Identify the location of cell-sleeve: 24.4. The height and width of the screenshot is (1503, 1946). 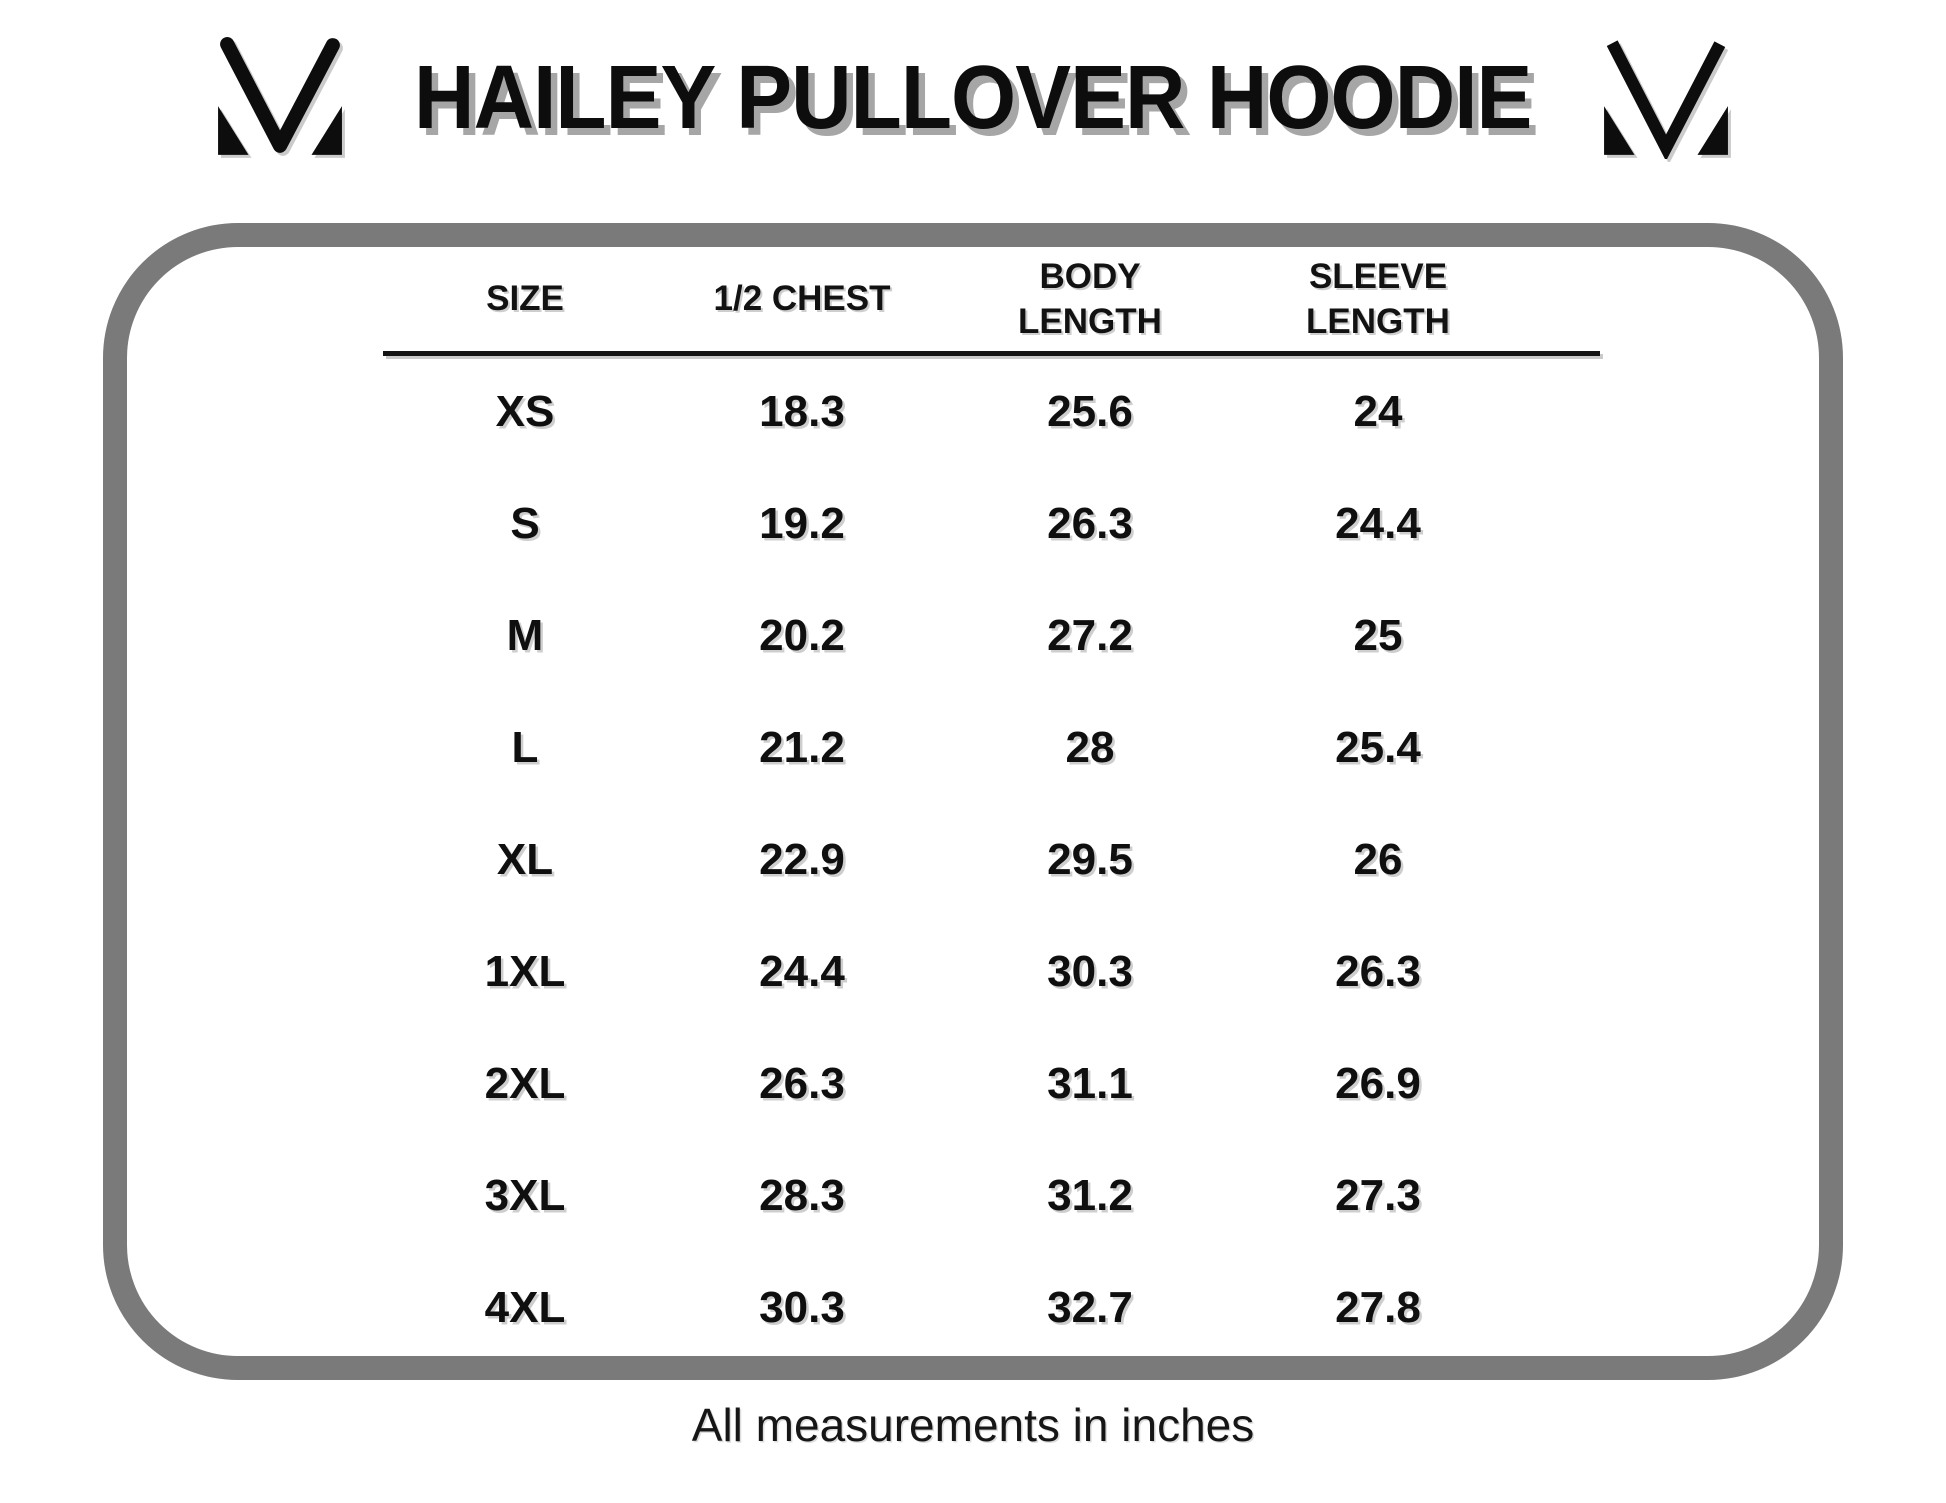
(1378, 523).